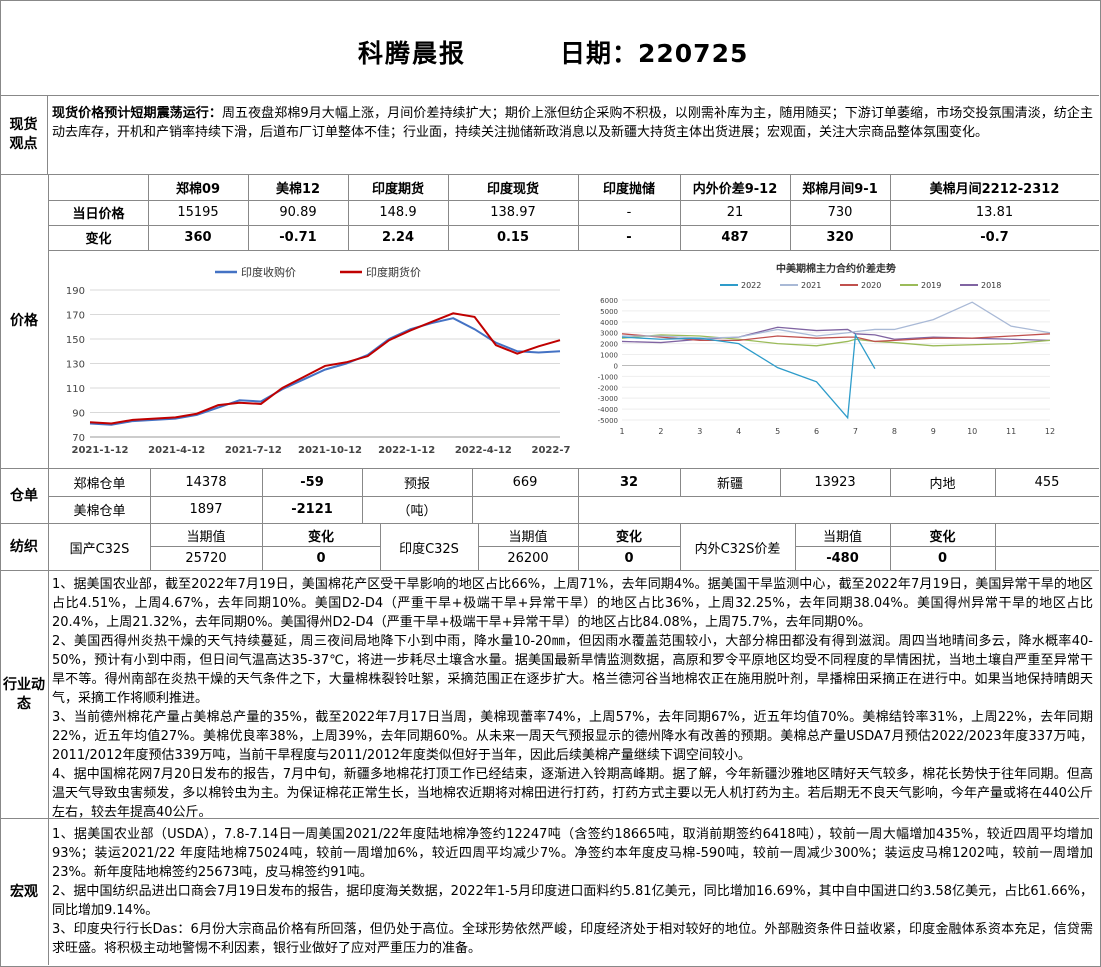 Image resolution: width=1101 pixels, height=967 pixels. Describe the element at coordinates (406, 450) in the screenshot. I see `x-tick-label: 2022-1-12` at that location.